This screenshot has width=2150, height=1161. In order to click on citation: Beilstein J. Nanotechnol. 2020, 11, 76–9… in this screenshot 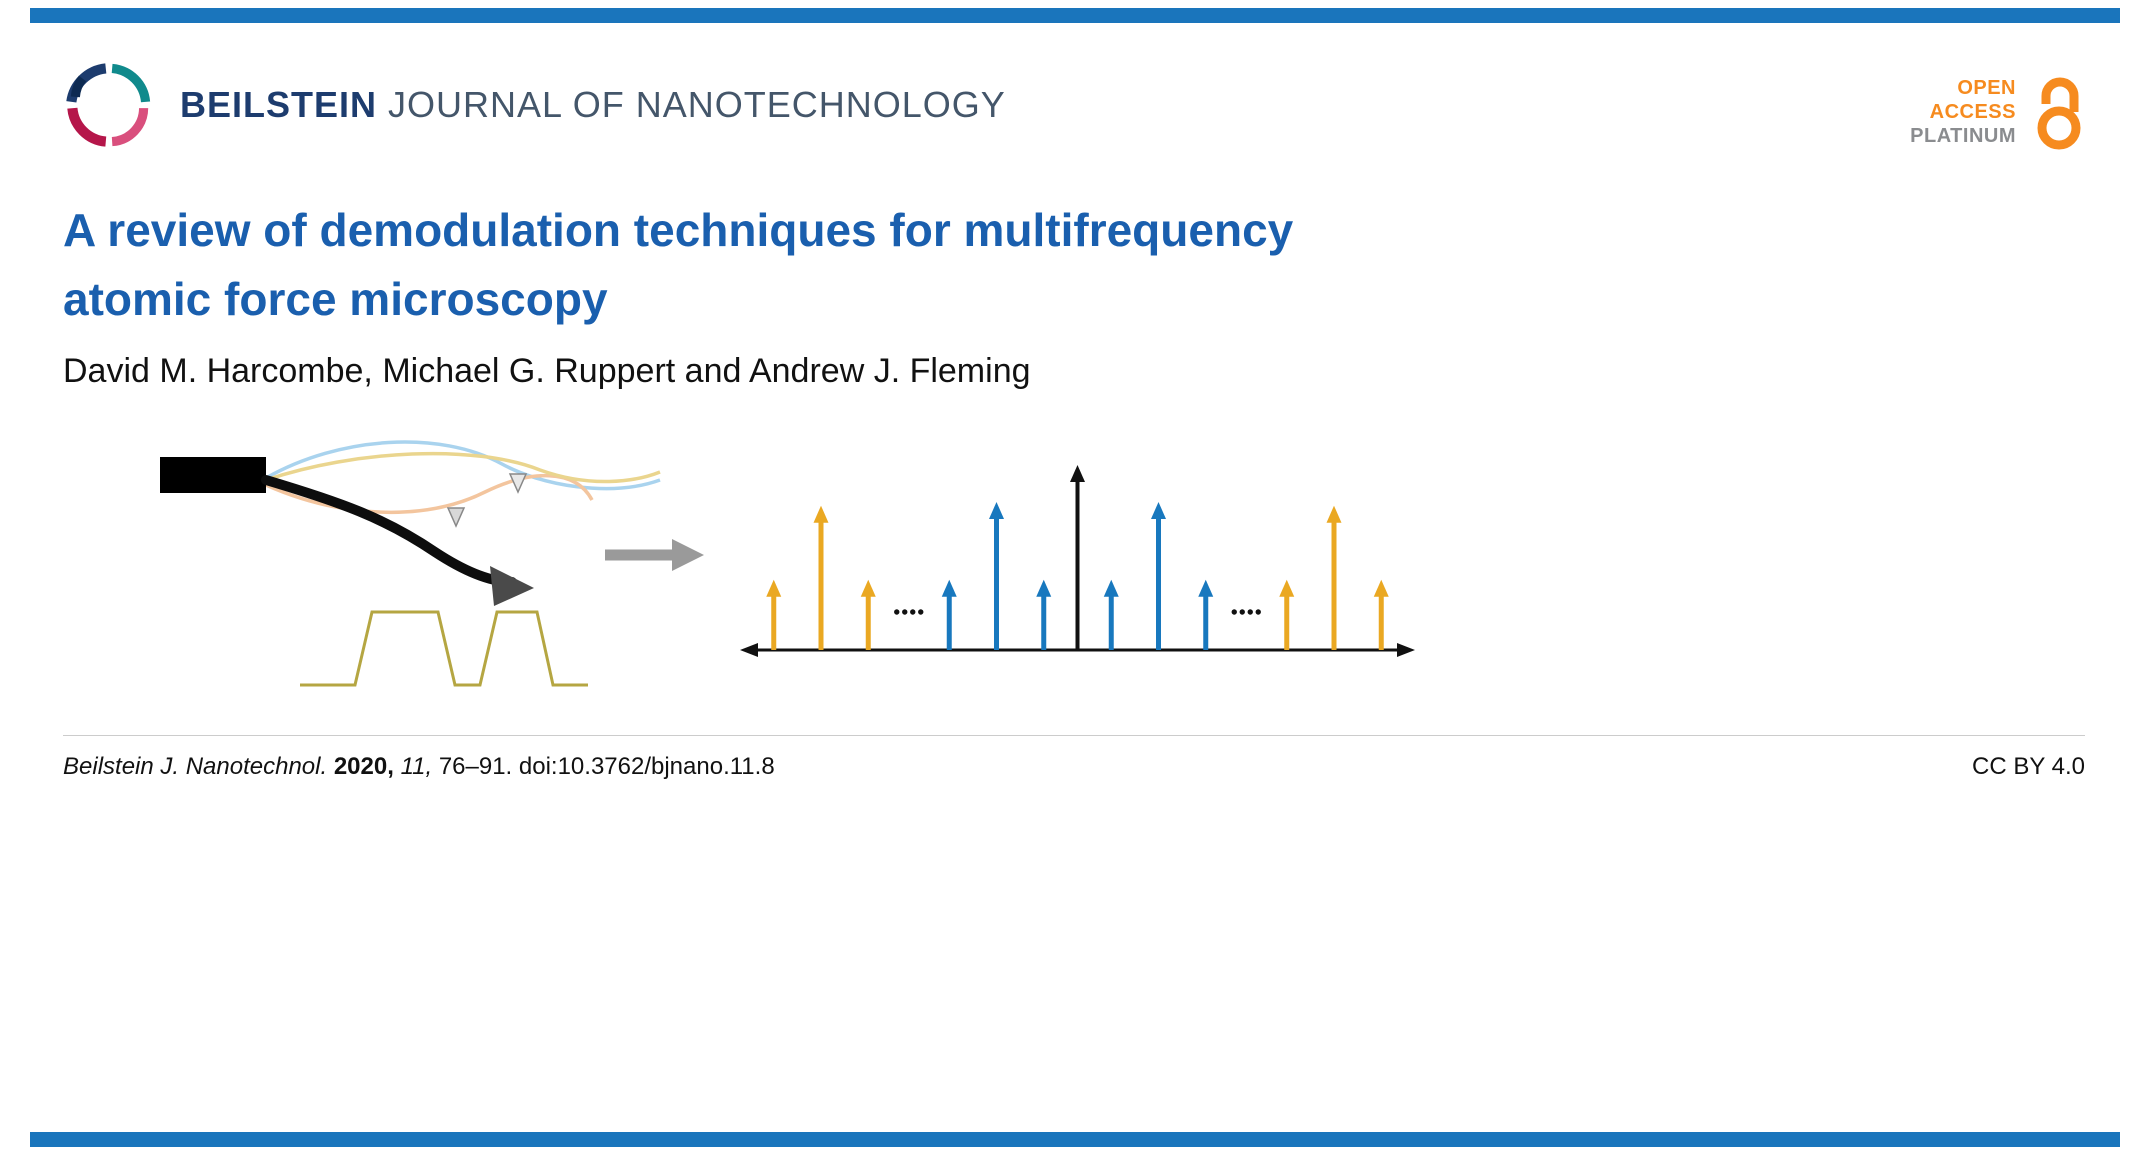, I will do `click(419, 767)`.